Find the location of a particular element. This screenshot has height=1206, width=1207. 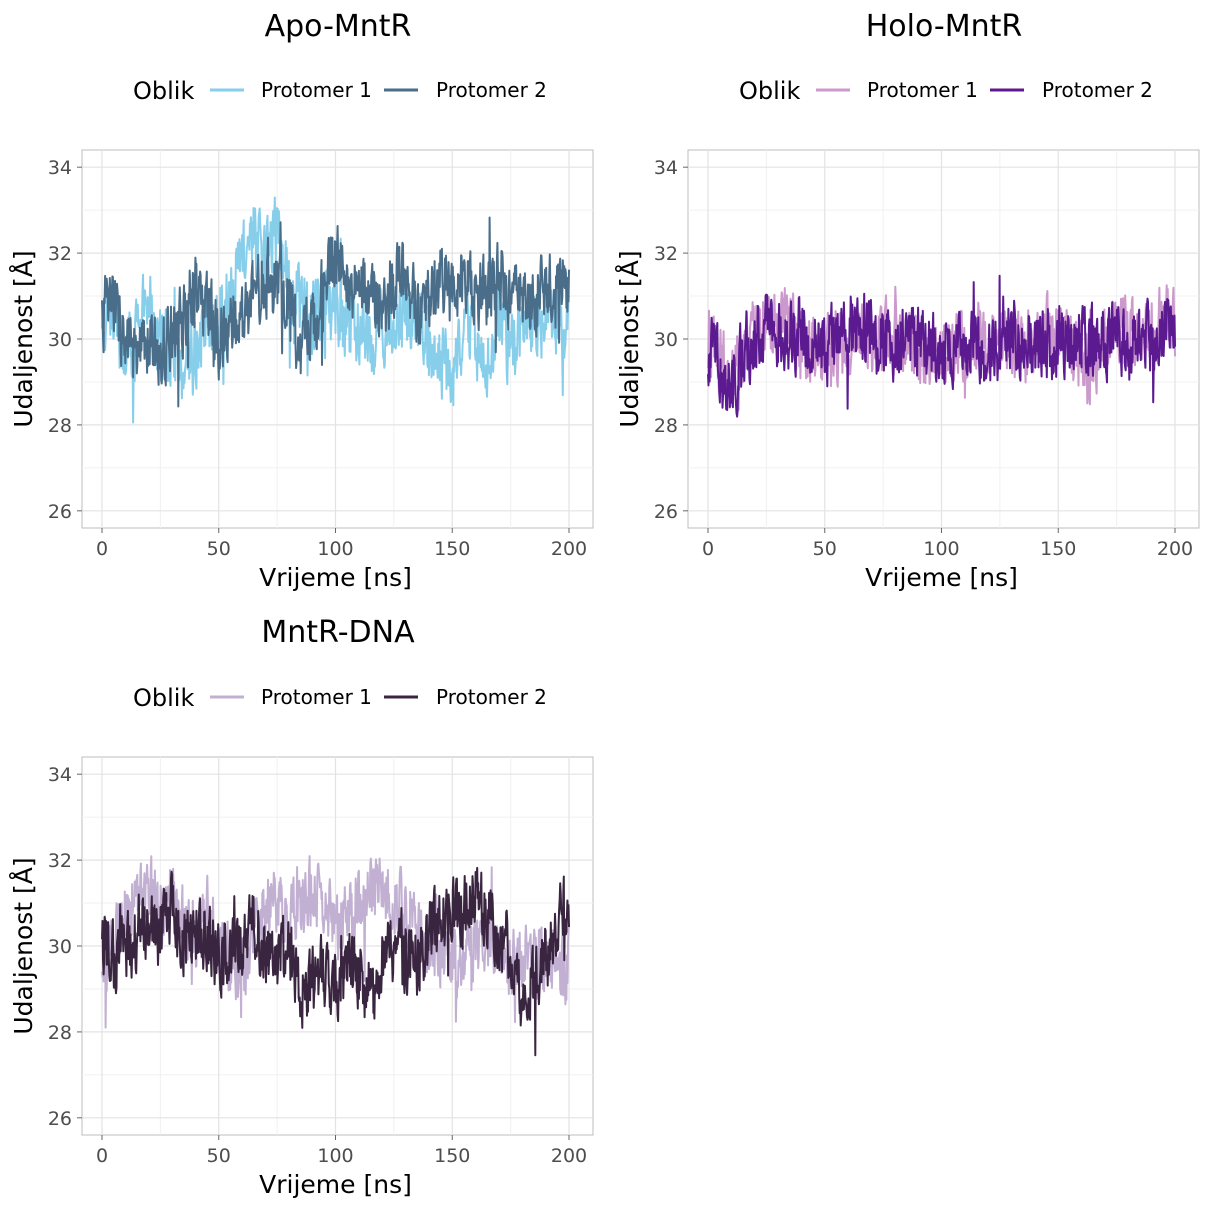

gridlines is located at coordinates (943, 339).